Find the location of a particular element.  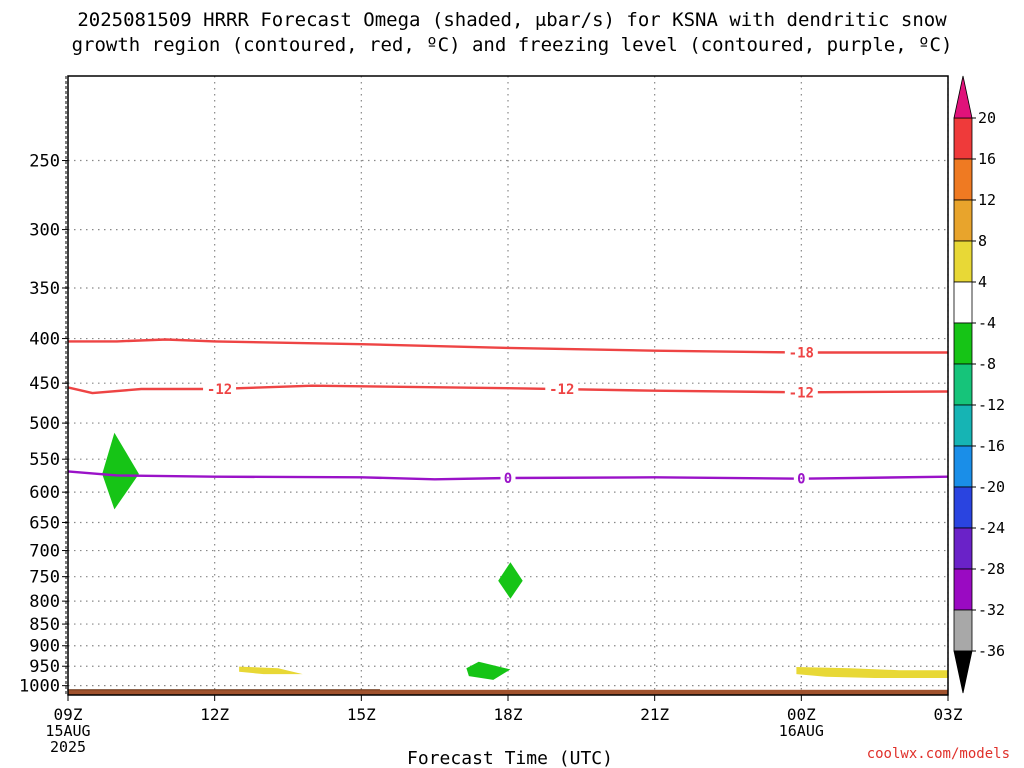

y-tick-label: 800 is located at coordinates (44, 602).